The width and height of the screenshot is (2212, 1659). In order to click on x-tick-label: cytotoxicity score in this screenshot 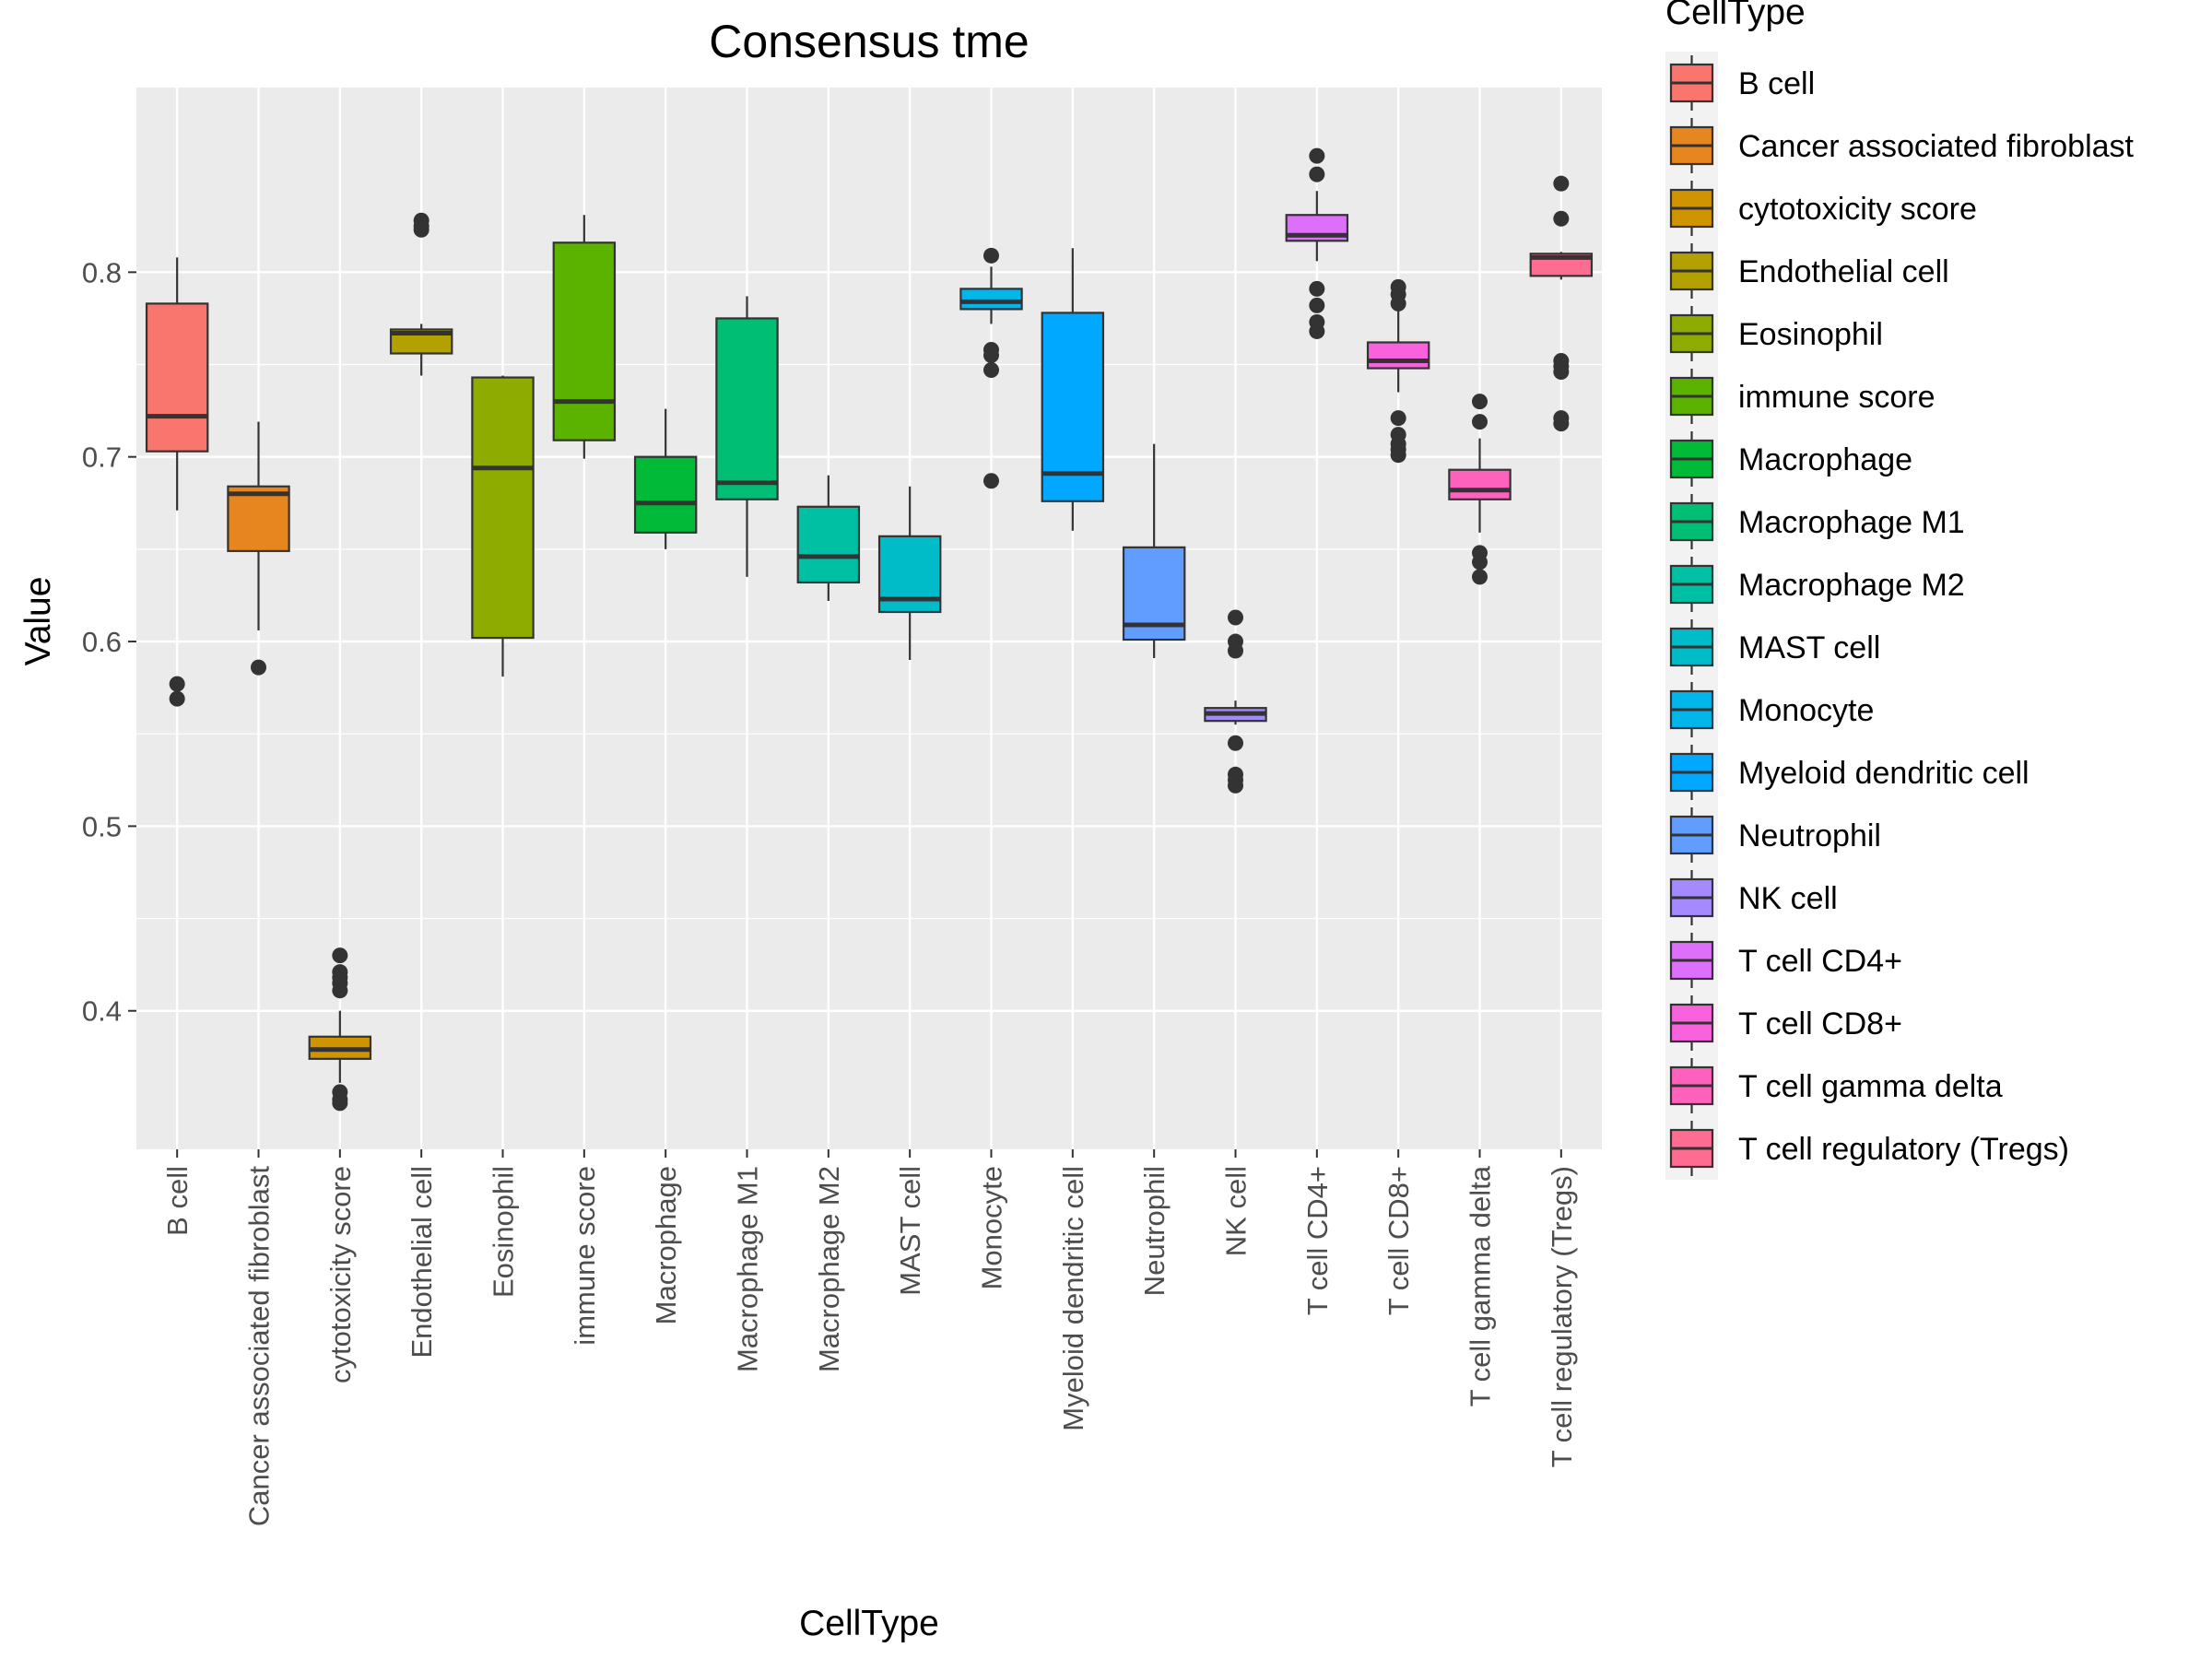, I will do `click(340, 1274)`.